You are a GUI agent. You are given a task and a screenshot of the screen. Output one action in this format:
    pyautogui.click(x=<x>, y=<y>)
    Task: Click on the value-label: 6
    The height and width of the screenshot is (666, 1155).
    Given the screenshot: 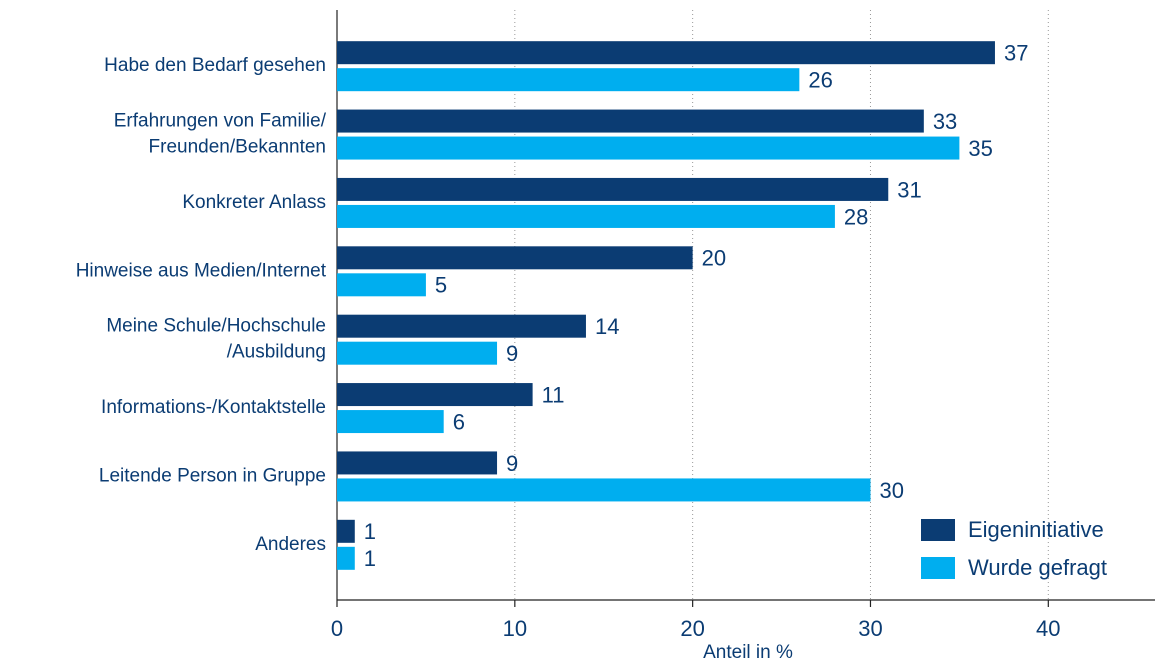 What is the action you would take?
    pyautogui.click(x=459, y=421)
    